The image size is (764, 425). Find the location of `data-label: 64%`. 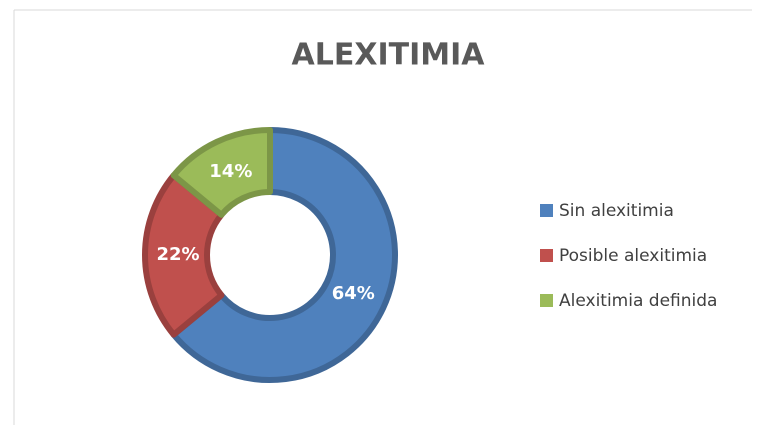

data-label: 64% is located at coordinates (353, 293).